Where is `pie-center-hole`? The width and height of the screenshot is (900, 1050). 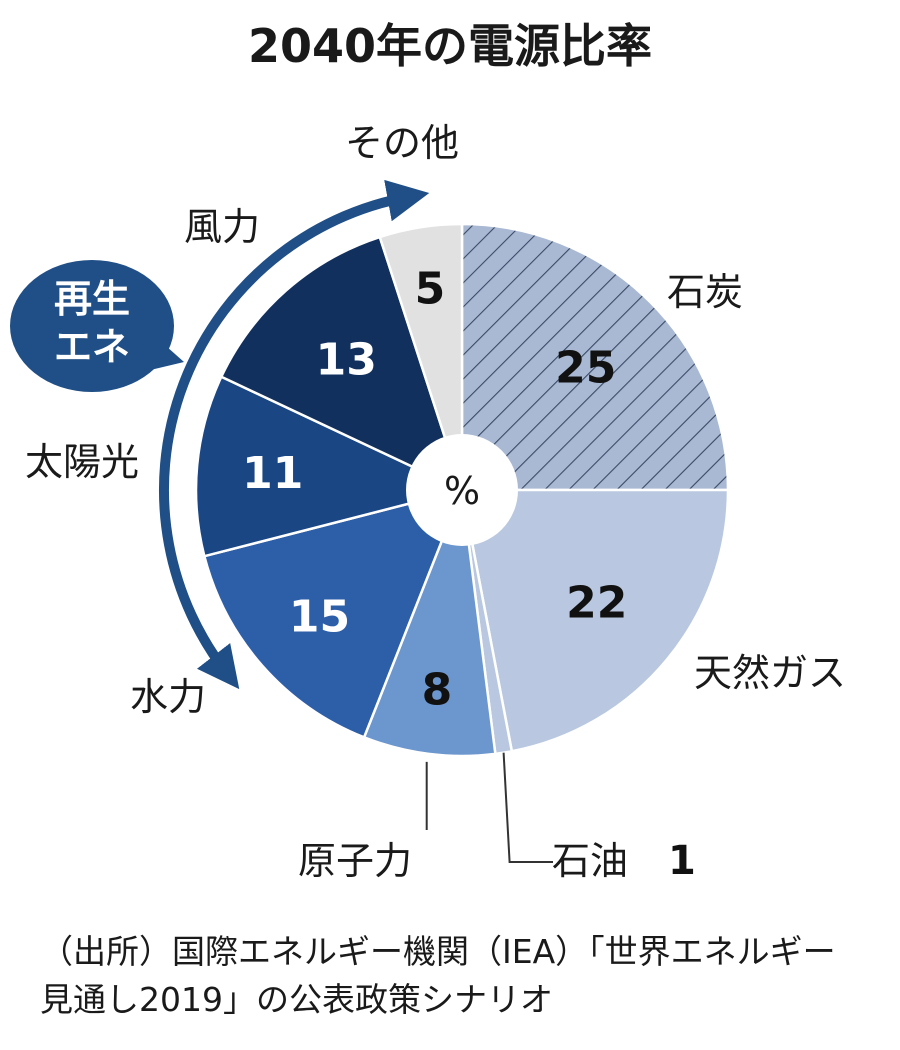
pie-center-hole is located at coordinates (462, 490).